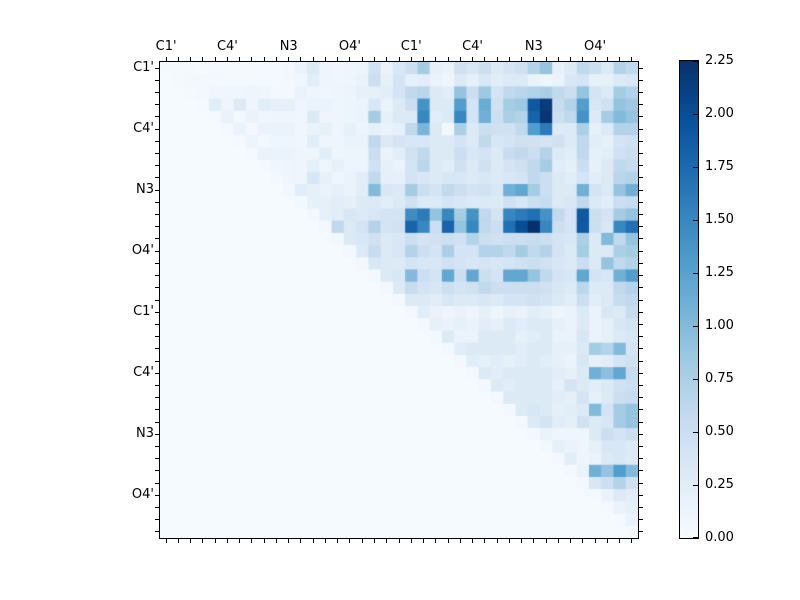  I want to click on y-tick-label: N3, so click(145, 434).